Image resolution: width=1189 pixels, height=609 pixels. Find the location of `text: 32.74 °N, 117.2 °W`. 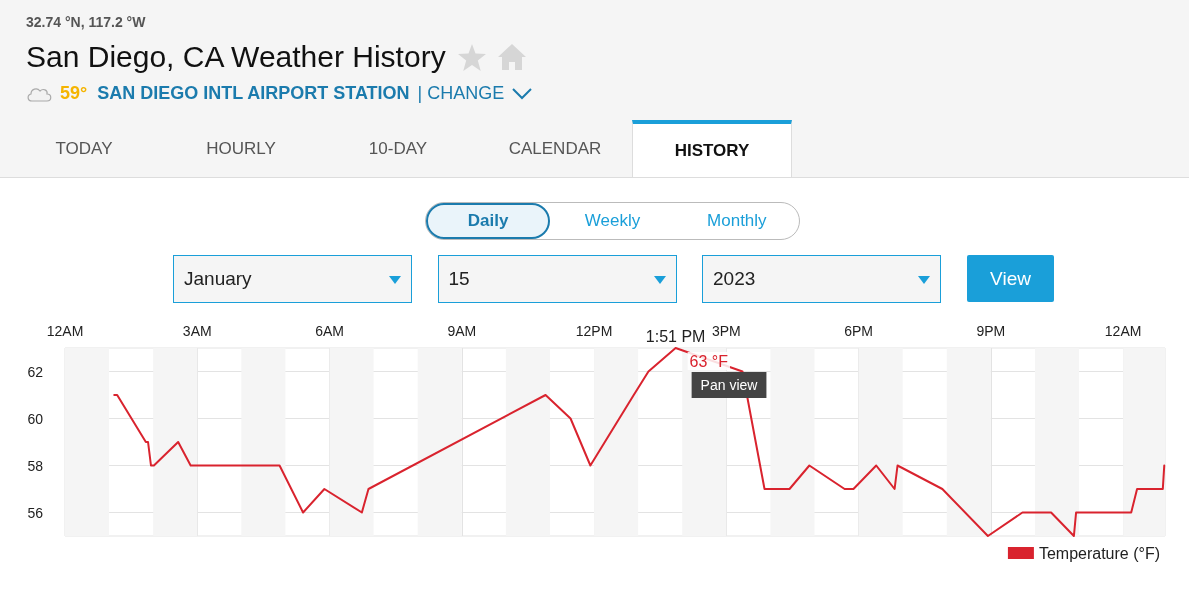

text: 32.74 °N, 117.2 °W is located at coordinates (86, 22).